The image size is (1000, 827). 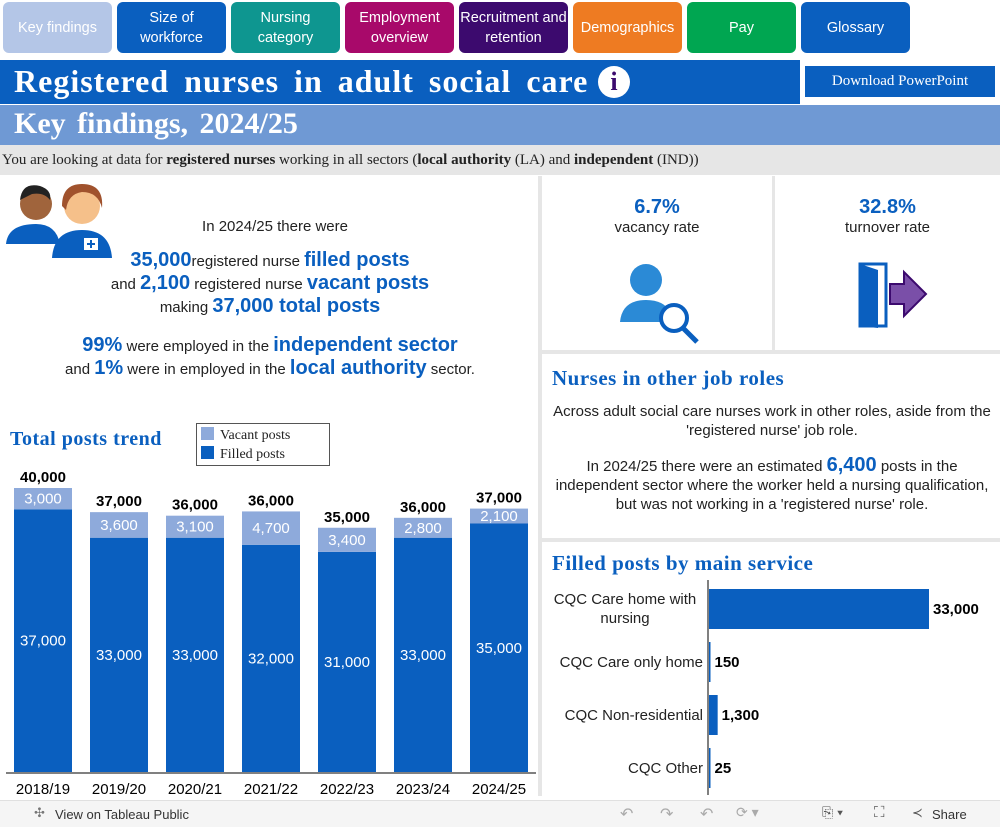 What do you see at coordinates (400, 82) in the screenshot?
I see `title-bar` at bounding box center [400, 82].